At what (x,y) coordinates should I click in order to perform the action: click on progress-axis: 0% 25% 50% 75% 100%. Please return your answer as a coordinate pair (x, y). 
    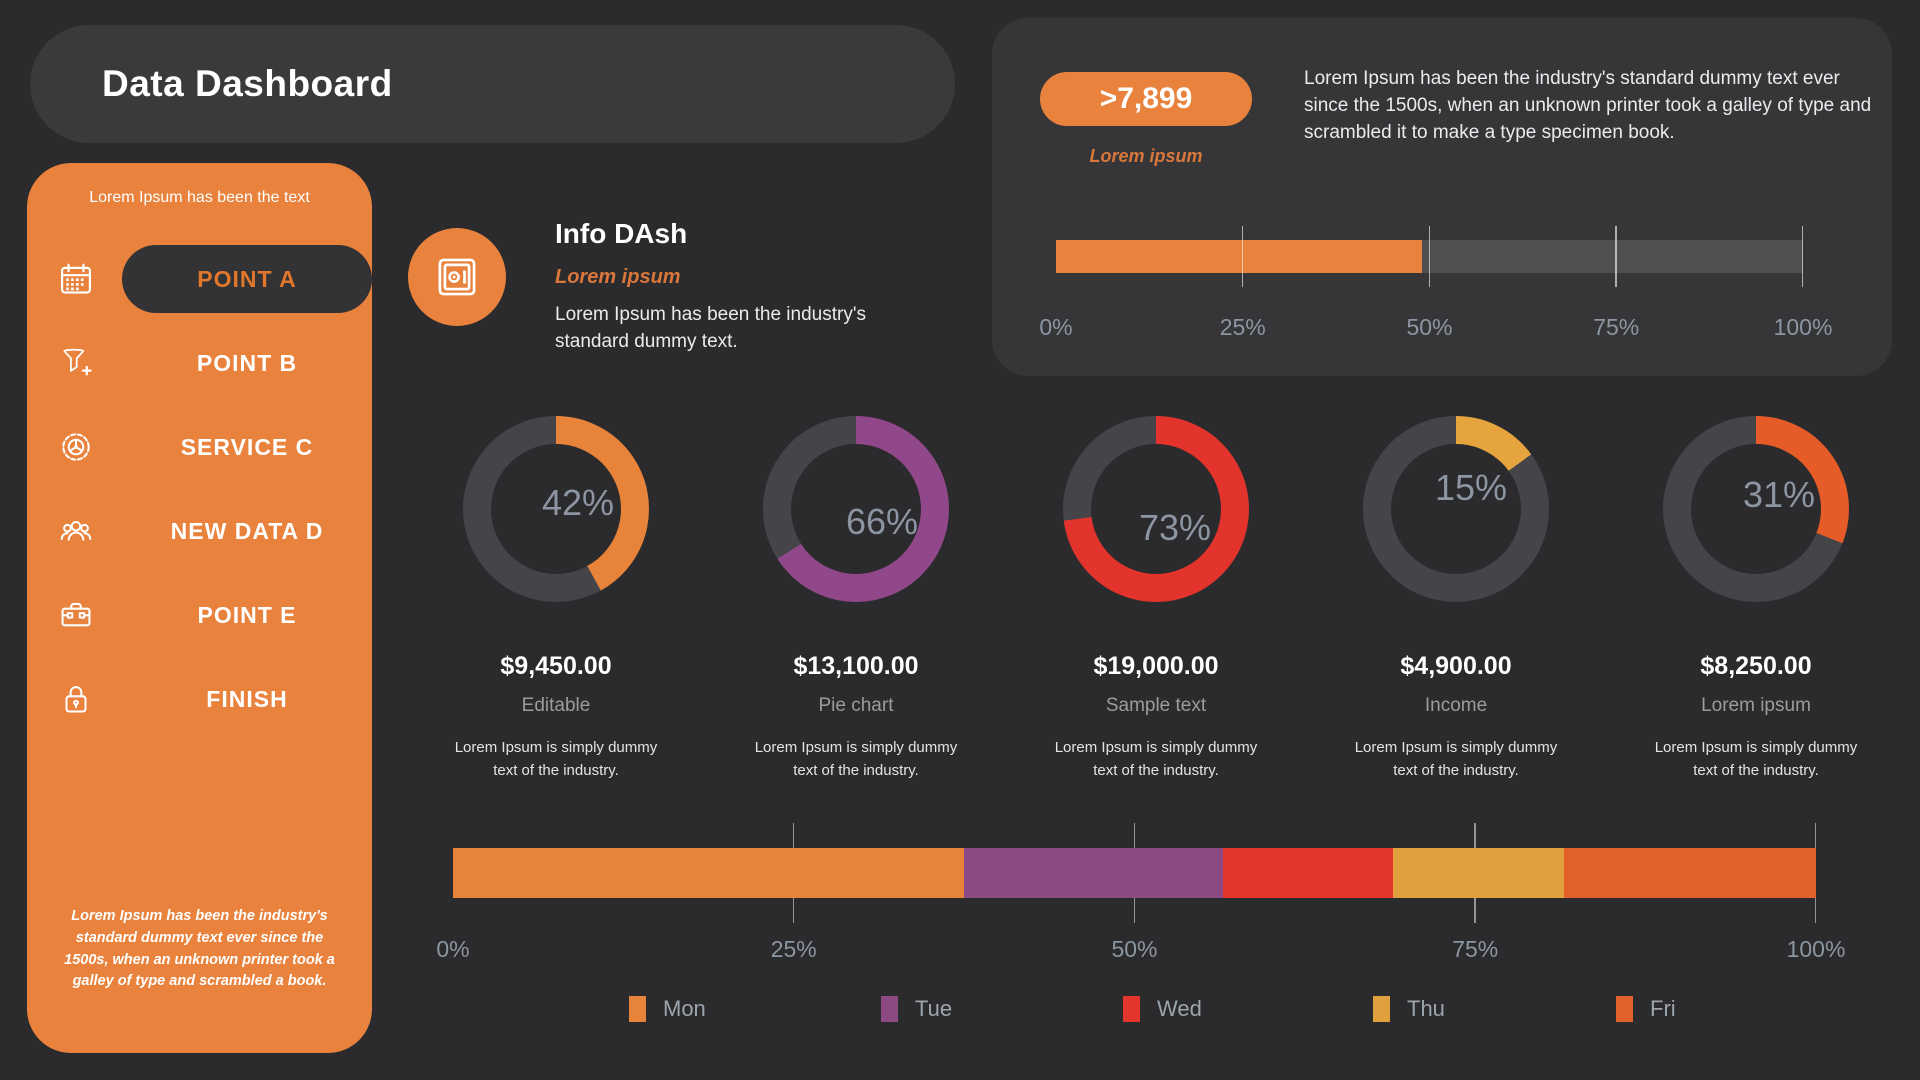
    Looking at the image, I should click on (1435, 329).